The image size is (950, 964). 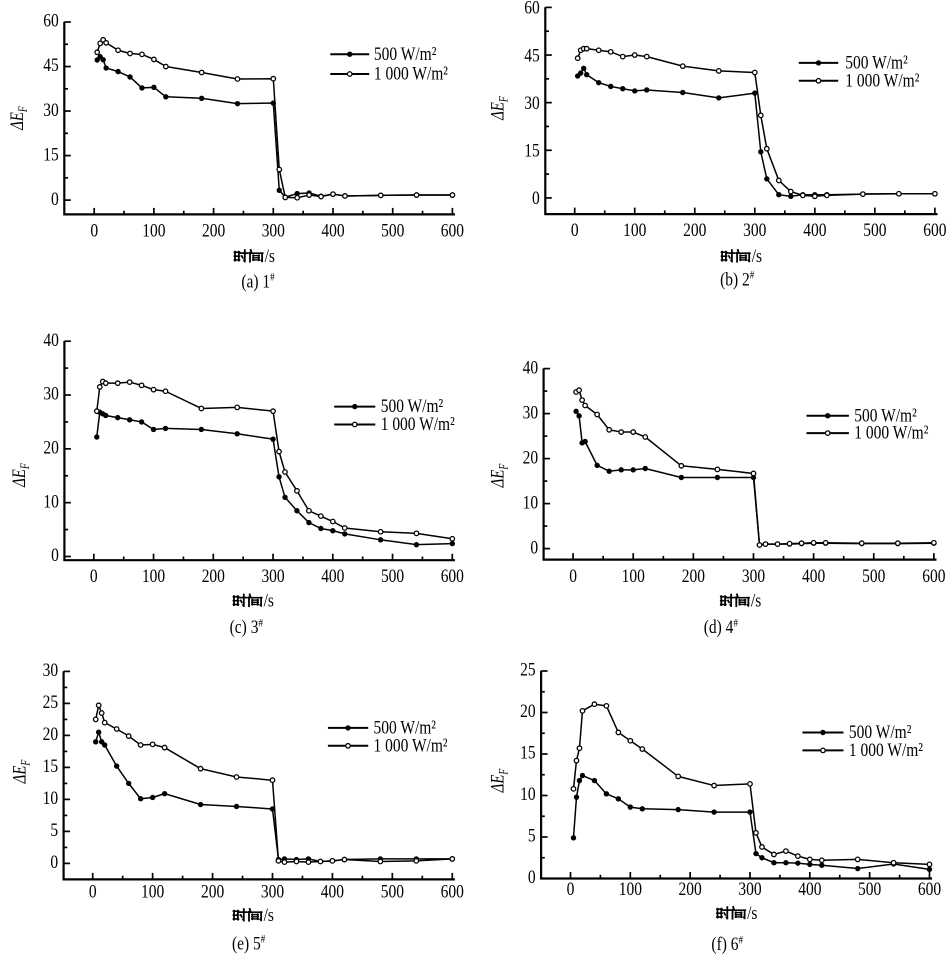 I want to click on svg-text: (a) 1#, so click(x=257, y=281).